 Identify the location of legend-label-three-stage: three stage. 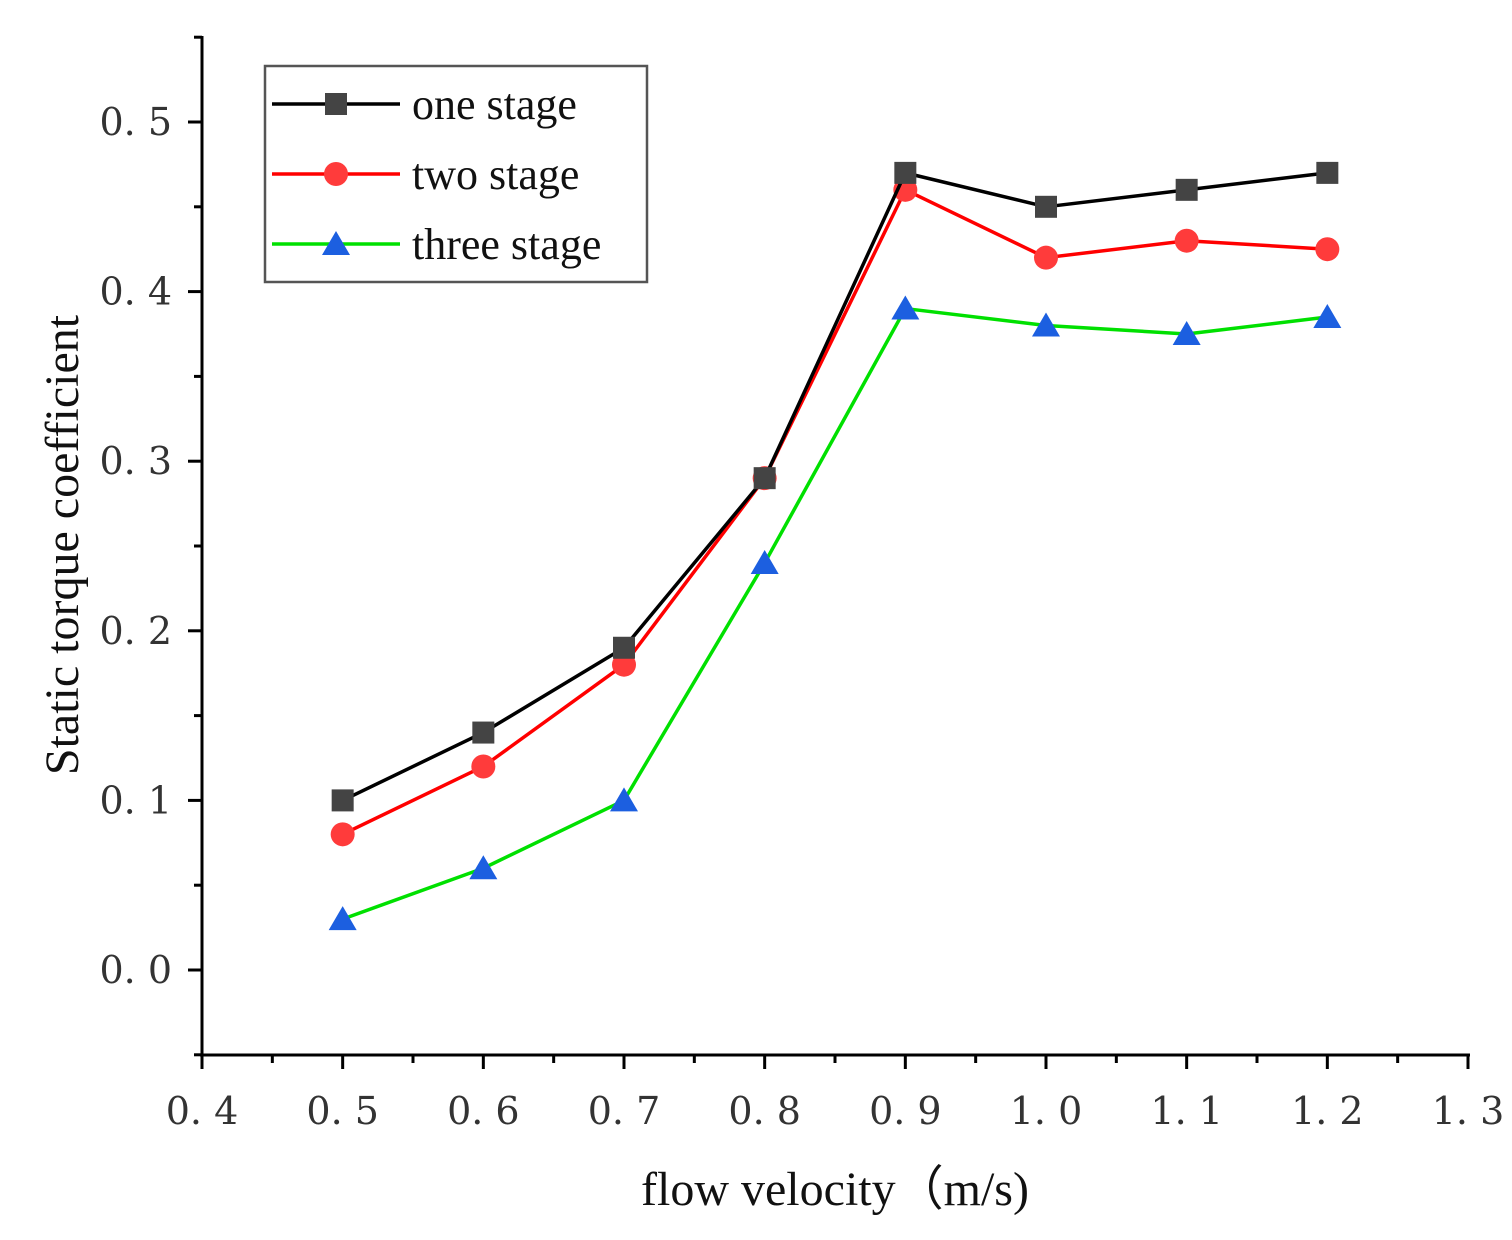
(506, 244).